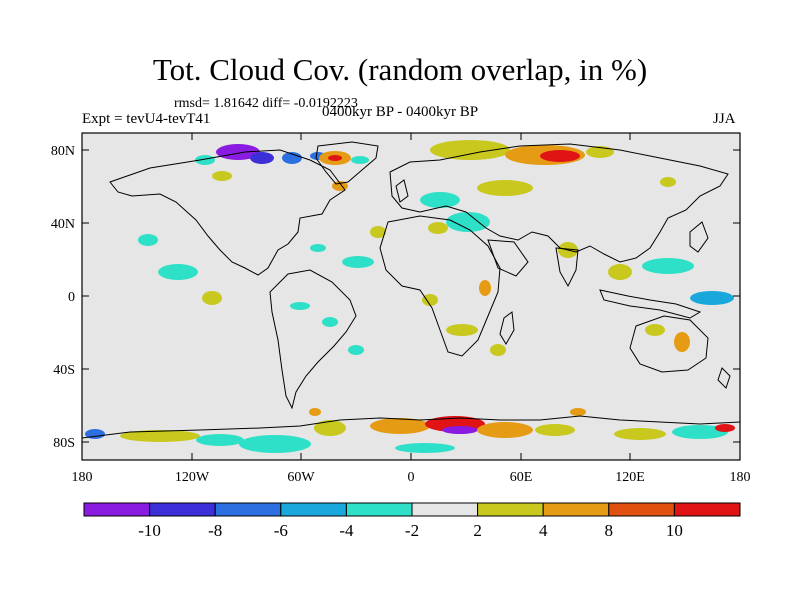  I want to click on colorbar-label: -2, so click(412, 530).